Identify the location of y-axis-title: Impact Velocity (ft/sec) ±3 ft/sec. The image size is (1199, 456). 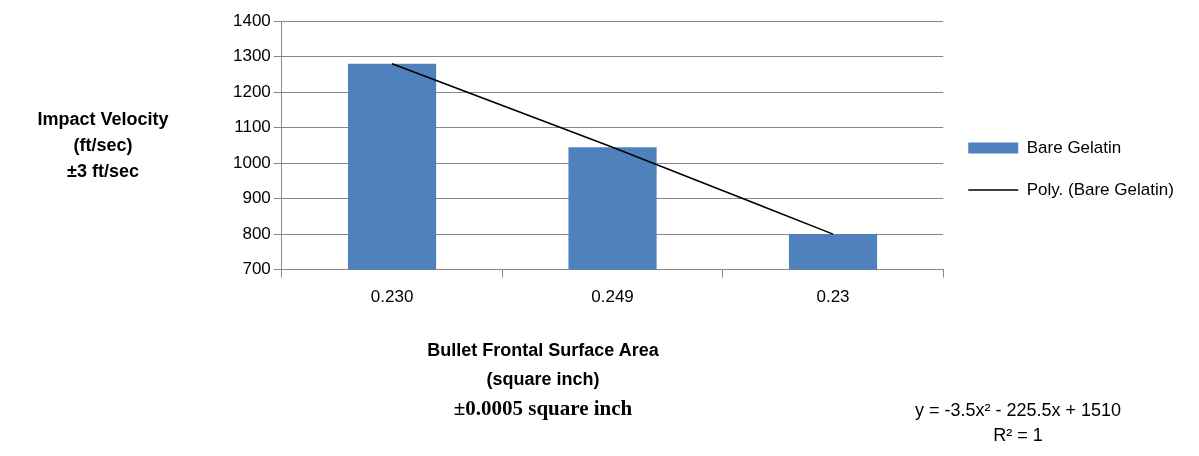
(103, 145).